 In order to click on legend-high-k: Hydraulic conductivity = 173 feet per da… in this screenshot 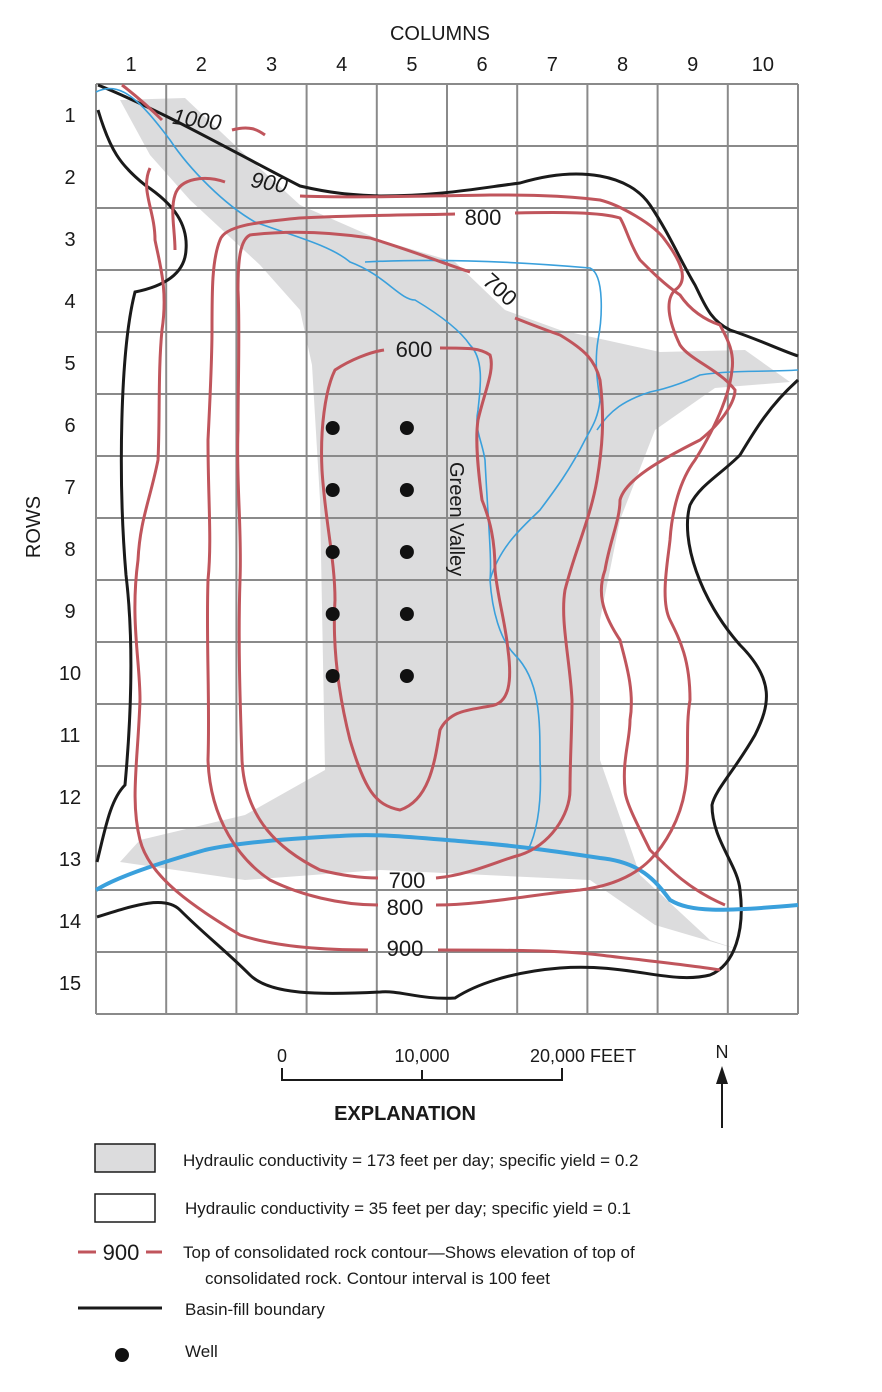, I will do `click(410, 1160)`.